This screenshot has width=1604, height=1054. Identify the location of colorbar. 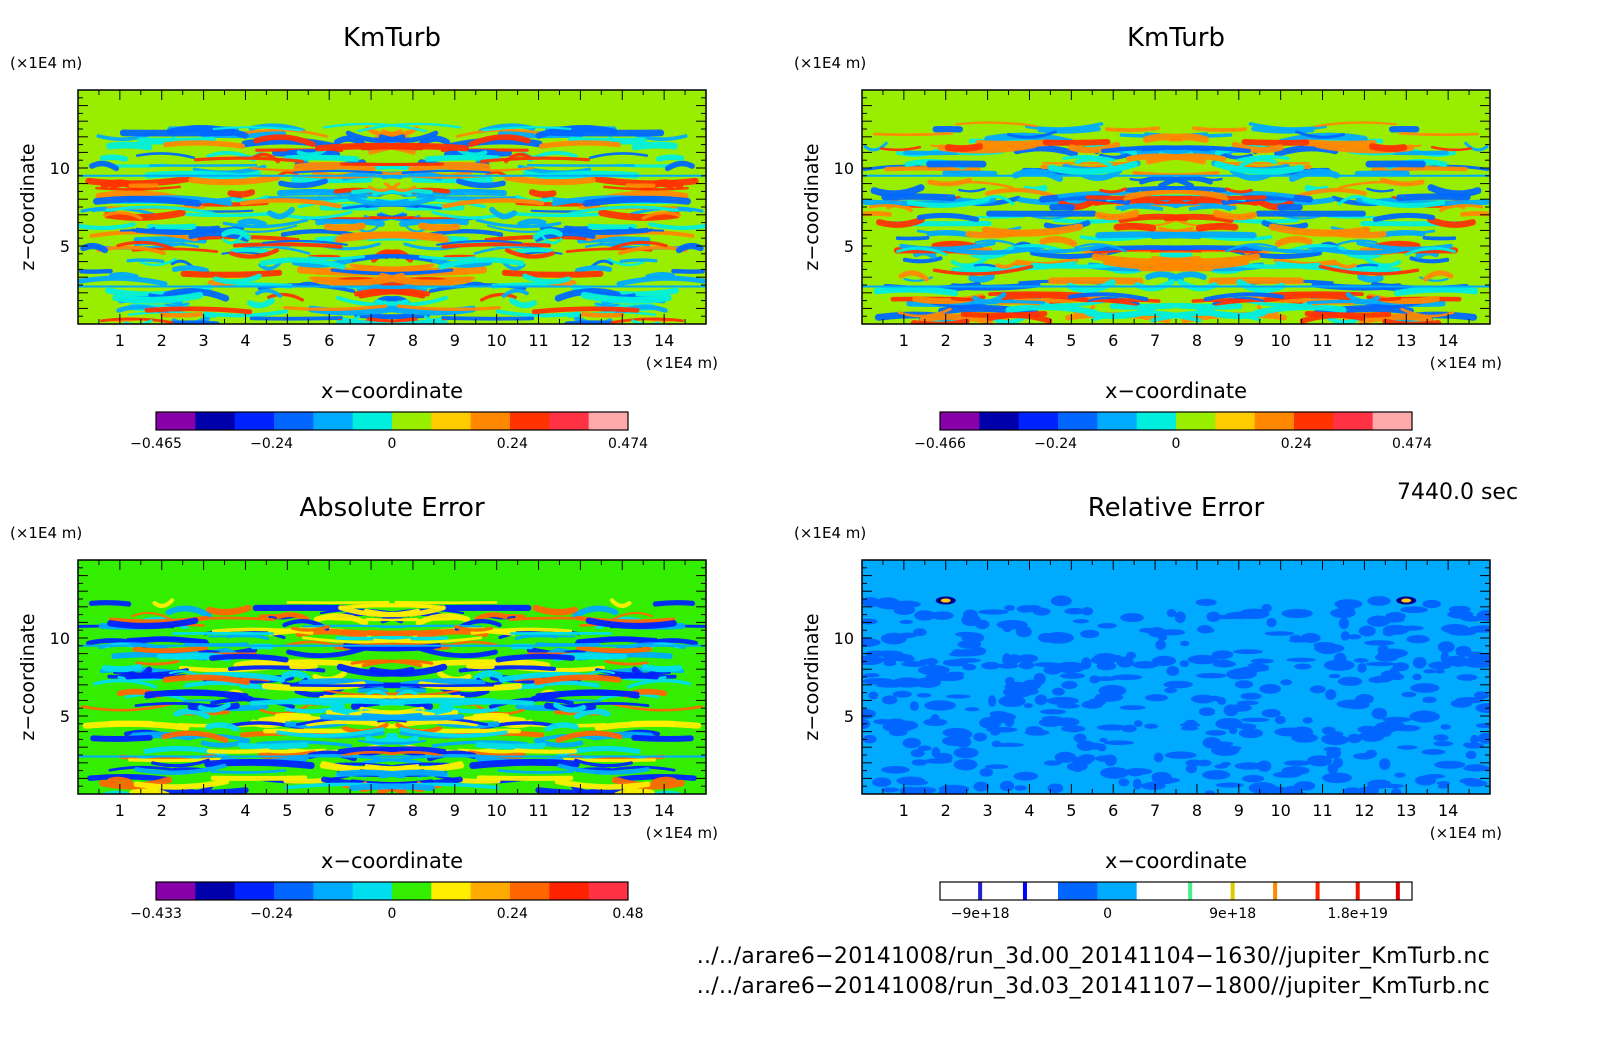
(1176, 891).